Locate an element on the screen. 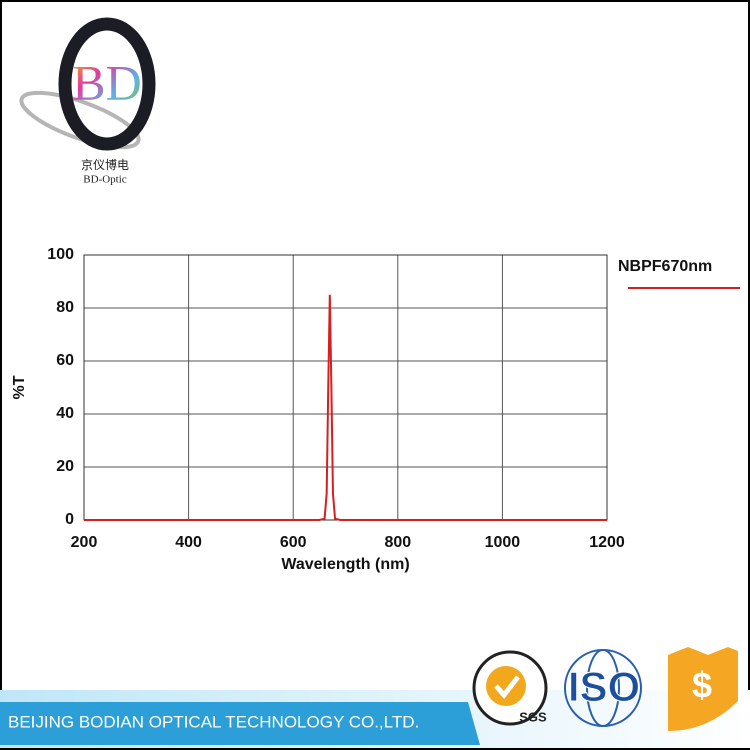 The width and height of the screenshot is (750, 750). logo-ring is located at coordinates (107, 84).